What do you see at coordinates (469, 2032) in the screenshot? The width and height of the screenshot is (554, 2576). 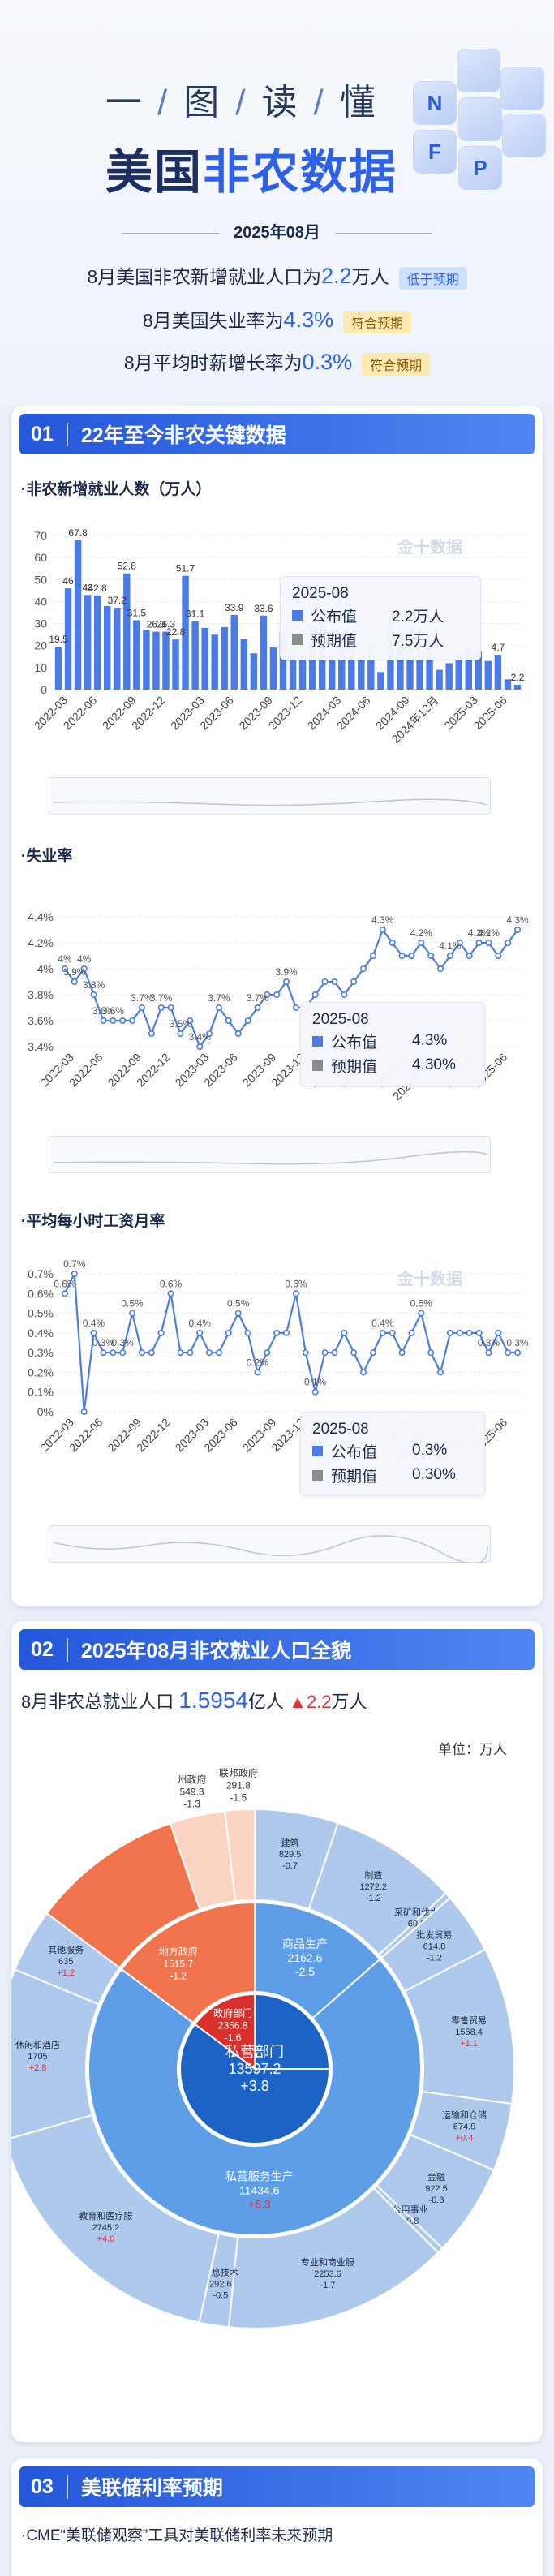 I see `outer-label: 1558.4` at bounding box center [469, 2032].